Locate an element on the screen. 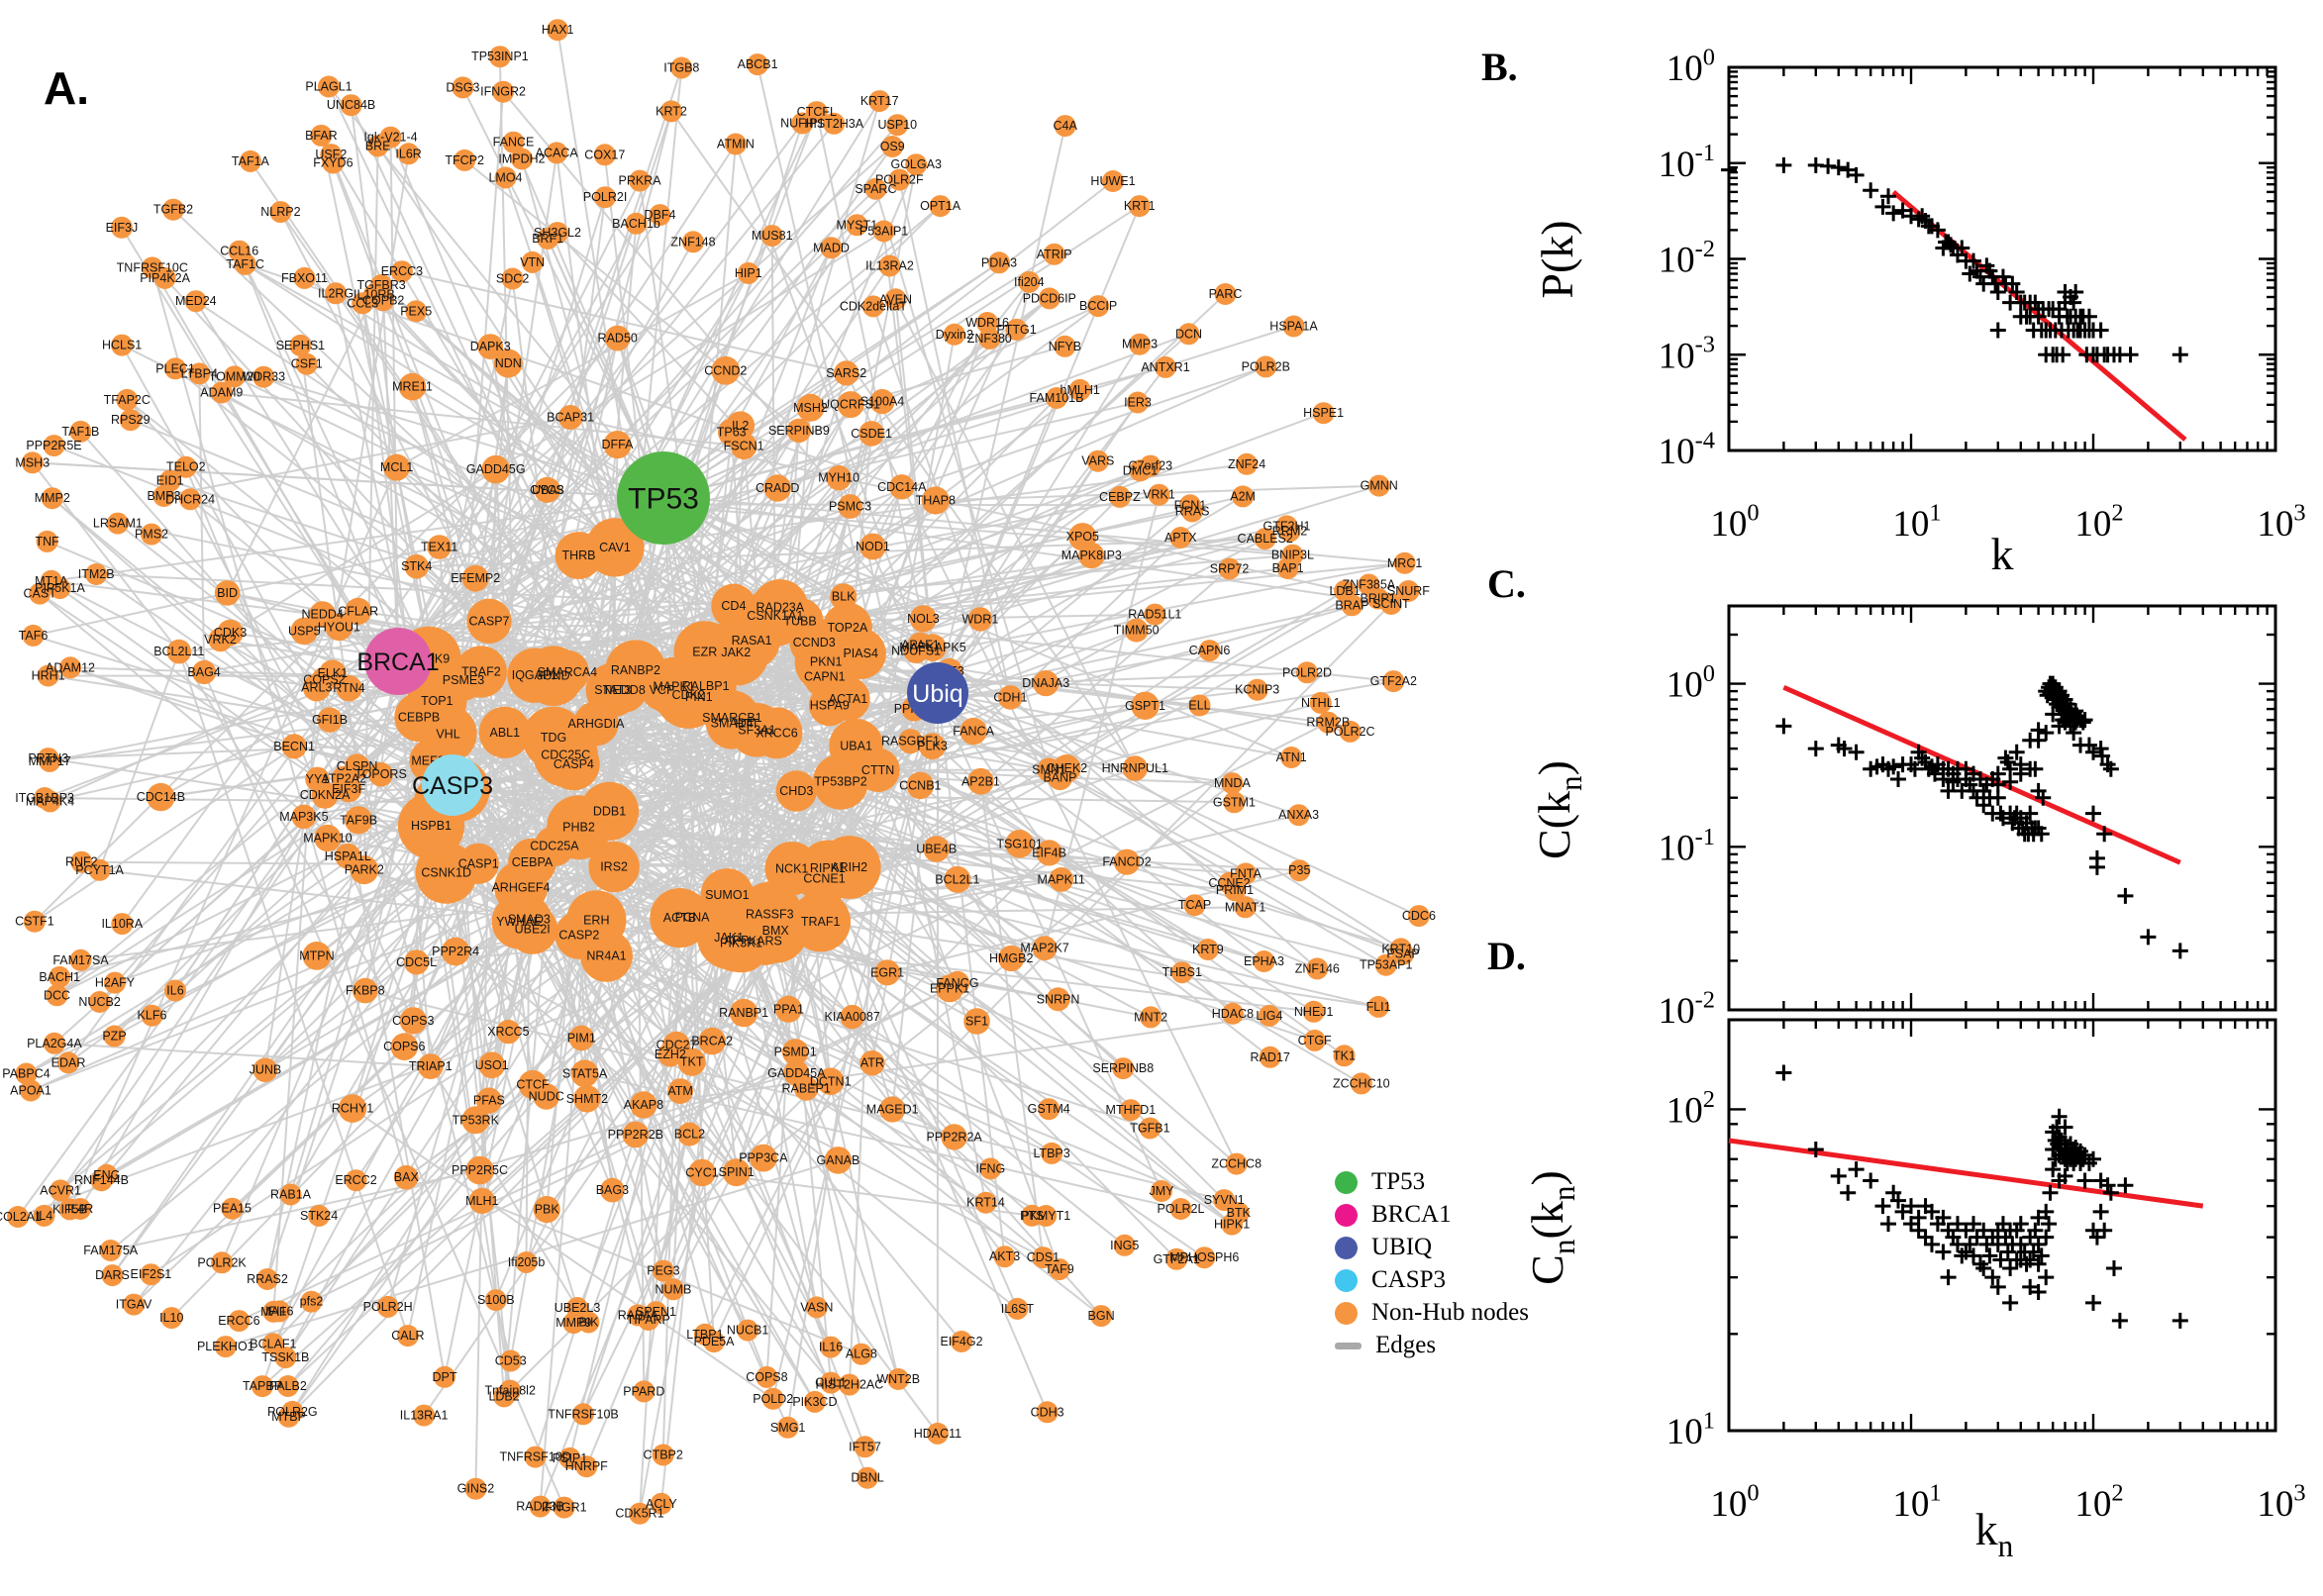 This screenshot has height=1596, width=2323. network-node-label: PIN1 is located at coordinates (699, 697).